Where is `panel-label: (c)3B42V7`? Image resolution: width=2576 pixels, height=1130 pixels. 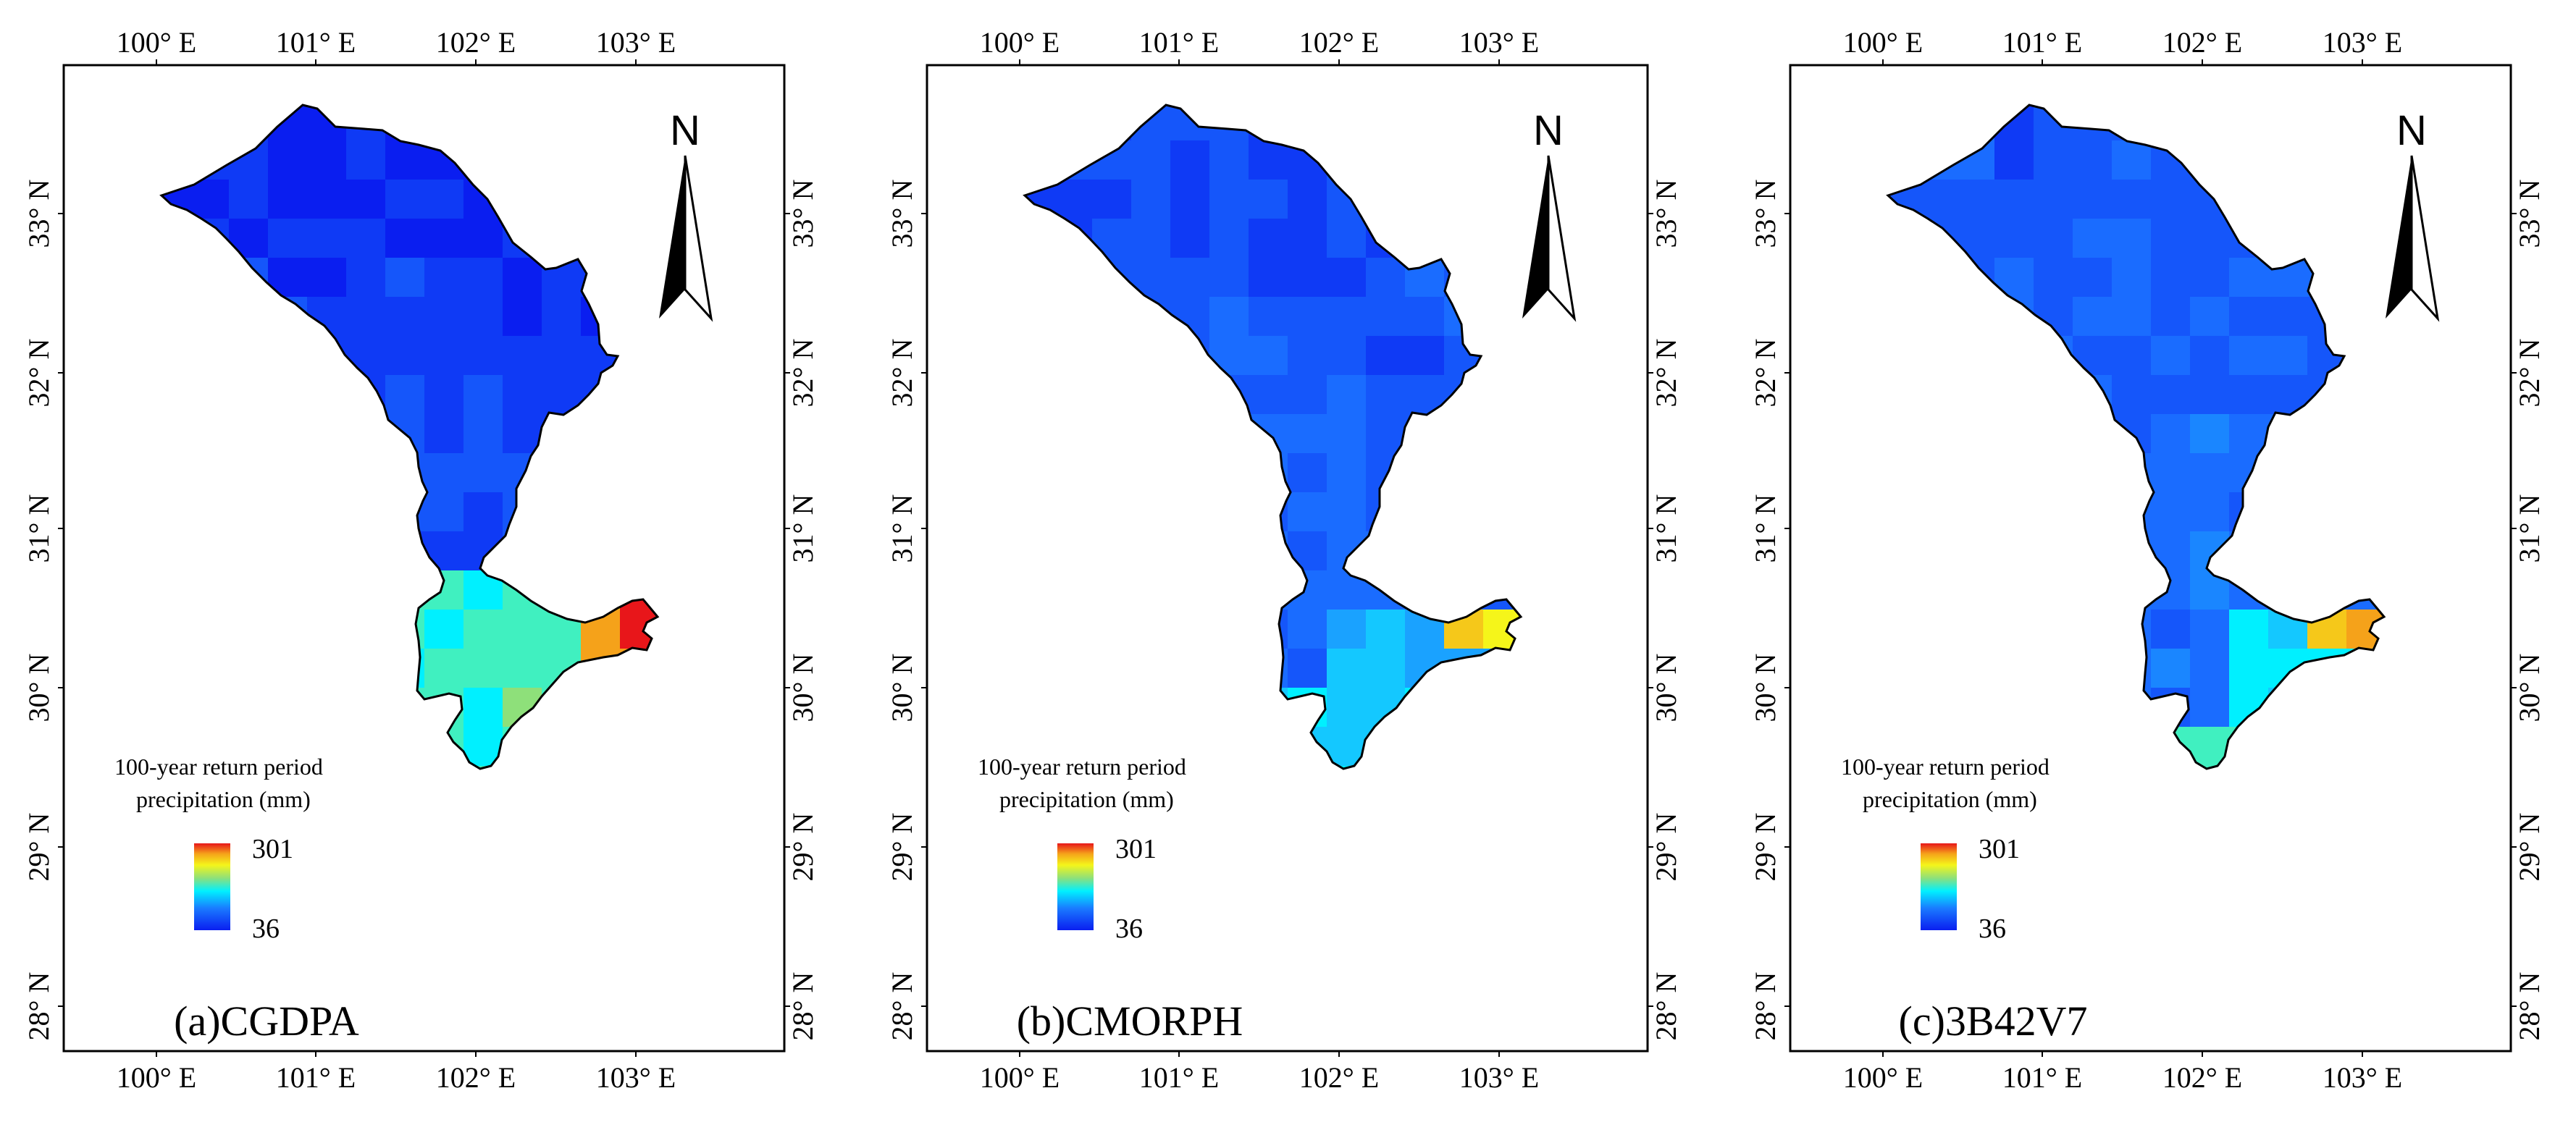
panel-label: (c)3B42V7 is located at coordinates (1993, 1021).